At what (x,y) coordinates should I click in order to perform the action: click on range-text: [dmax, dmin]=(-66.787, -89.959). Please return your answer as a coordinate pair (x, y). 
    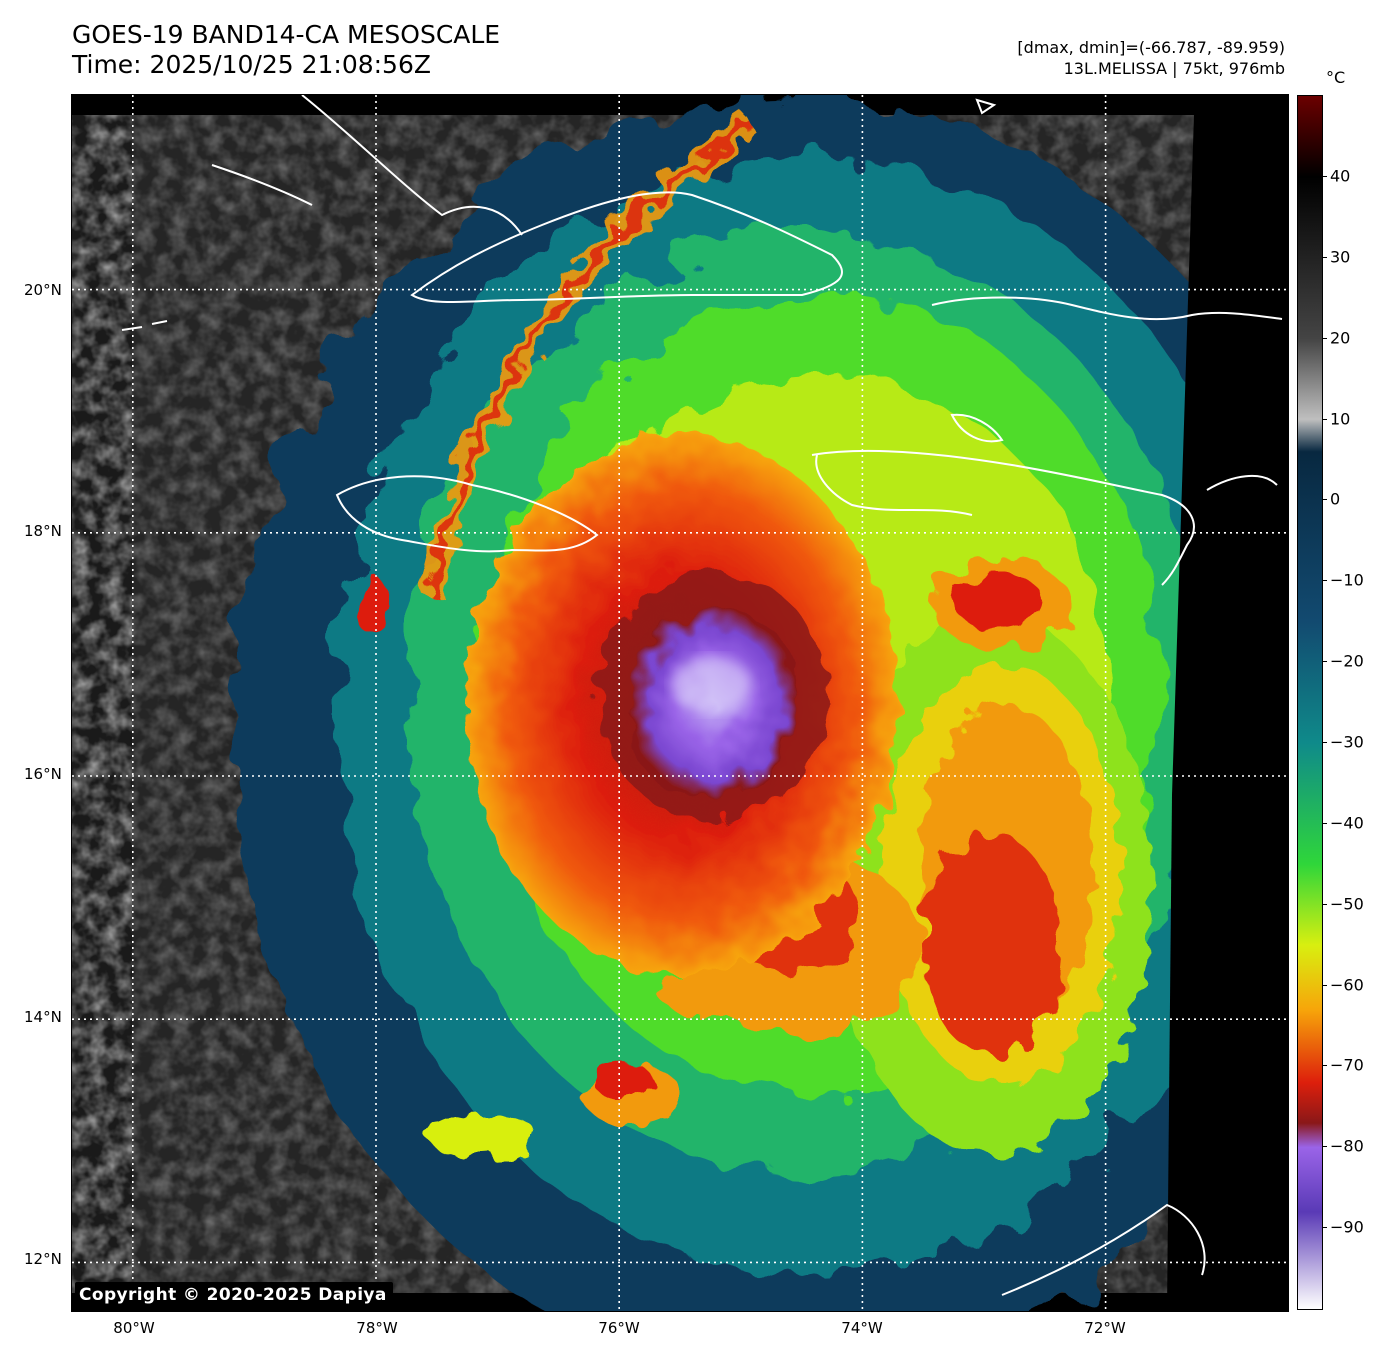
    Looking at the image, I should click on (1151, 47).